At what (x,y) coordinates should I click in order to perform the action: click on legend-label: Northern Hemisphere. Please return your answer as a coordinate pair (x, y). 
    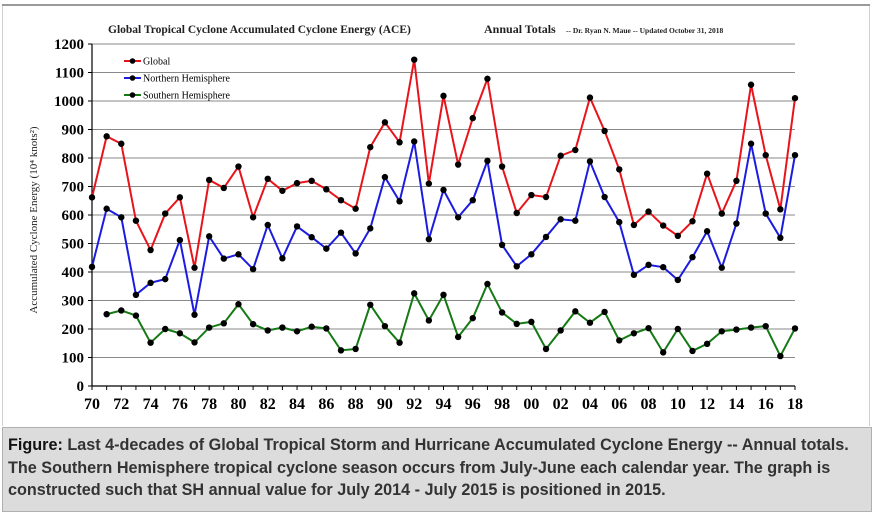
    Looking at the image, I should click on (186, 79).